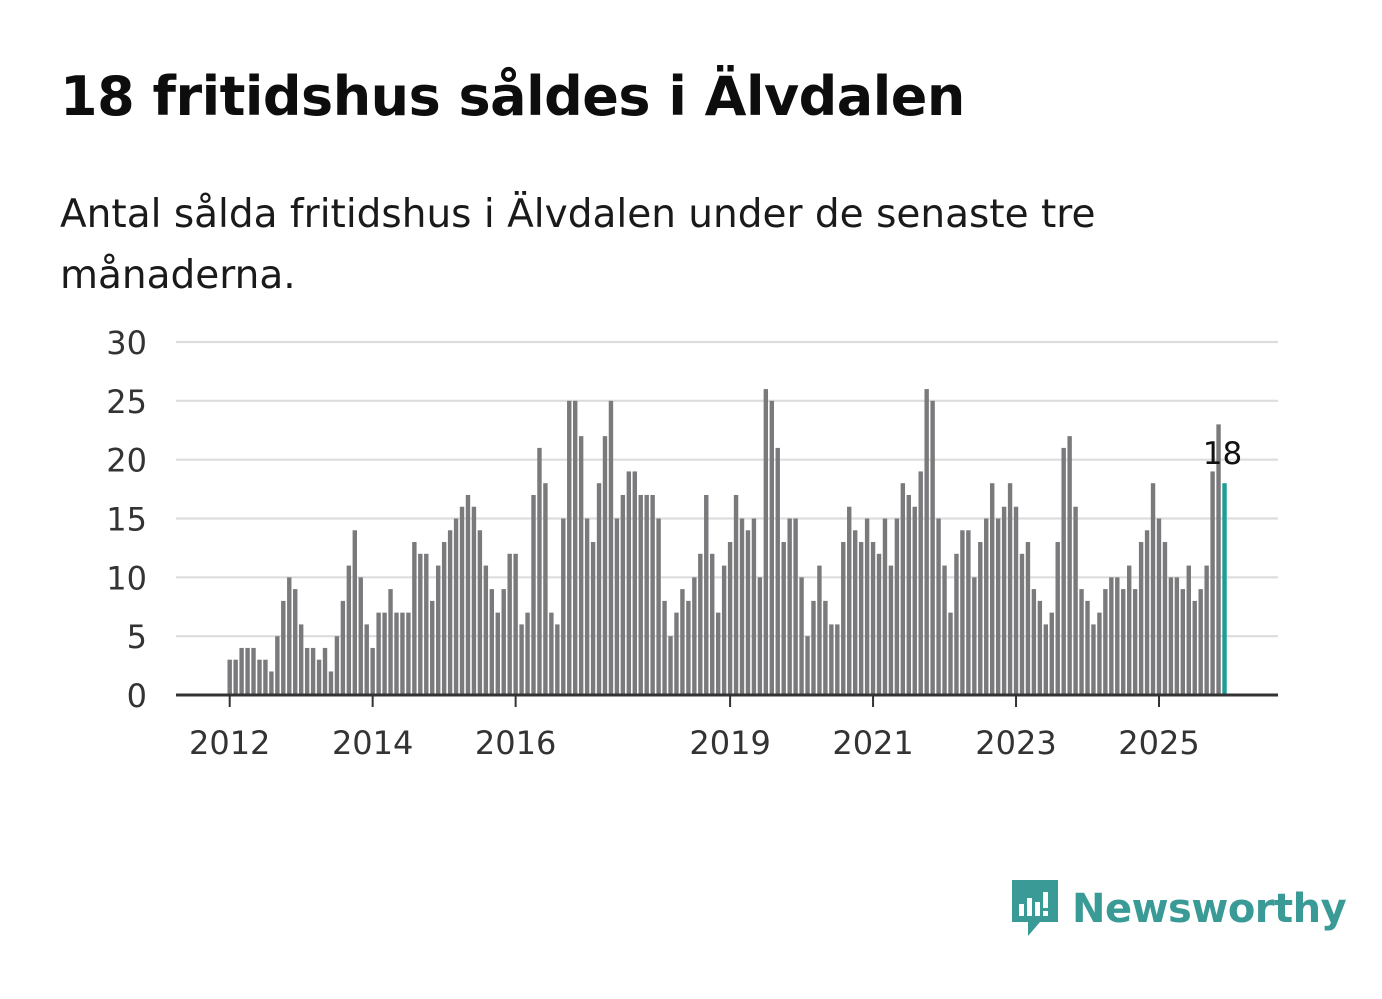  Describe the element at coordinates (1015, 743) in the screenshot. I see `x-tick-label: 2023` at that location.